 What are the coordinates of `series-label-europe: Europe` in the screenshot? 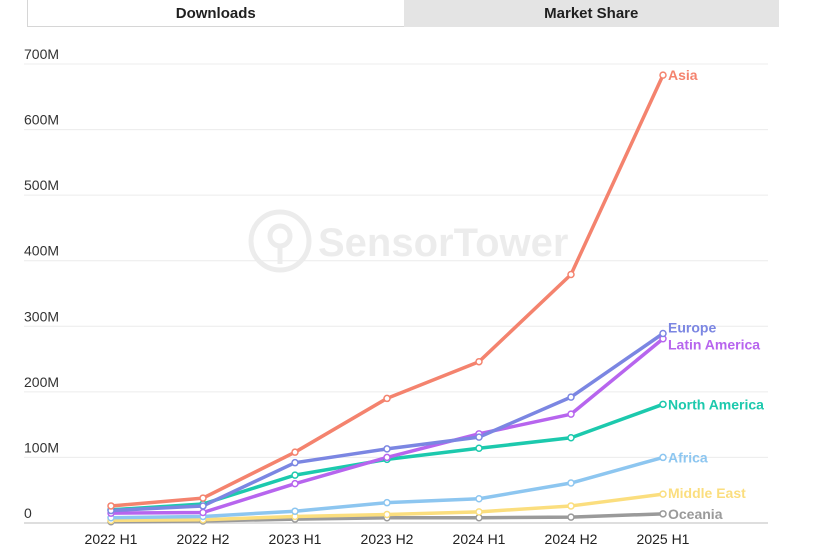 It's located at (692, 327).